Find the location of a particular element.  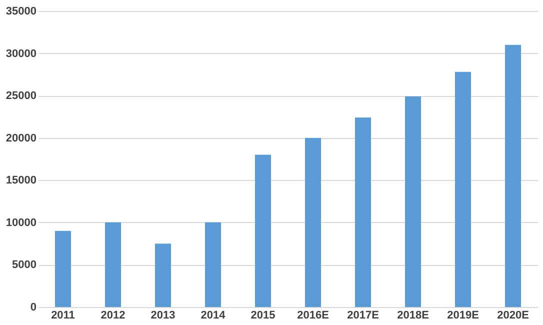

x-tick-label: 2016E is located at coordinates (313, 316).